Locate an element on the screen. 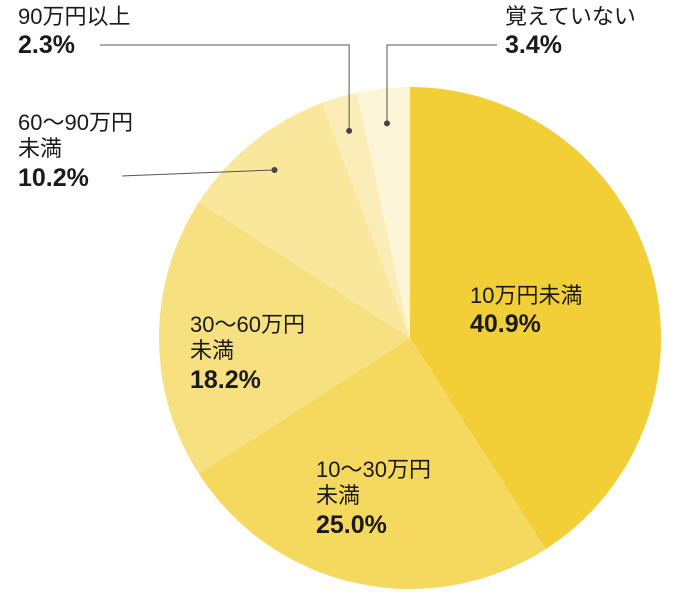  label-slice-5-name: 覚えていない is located at coordinates (570, 16).